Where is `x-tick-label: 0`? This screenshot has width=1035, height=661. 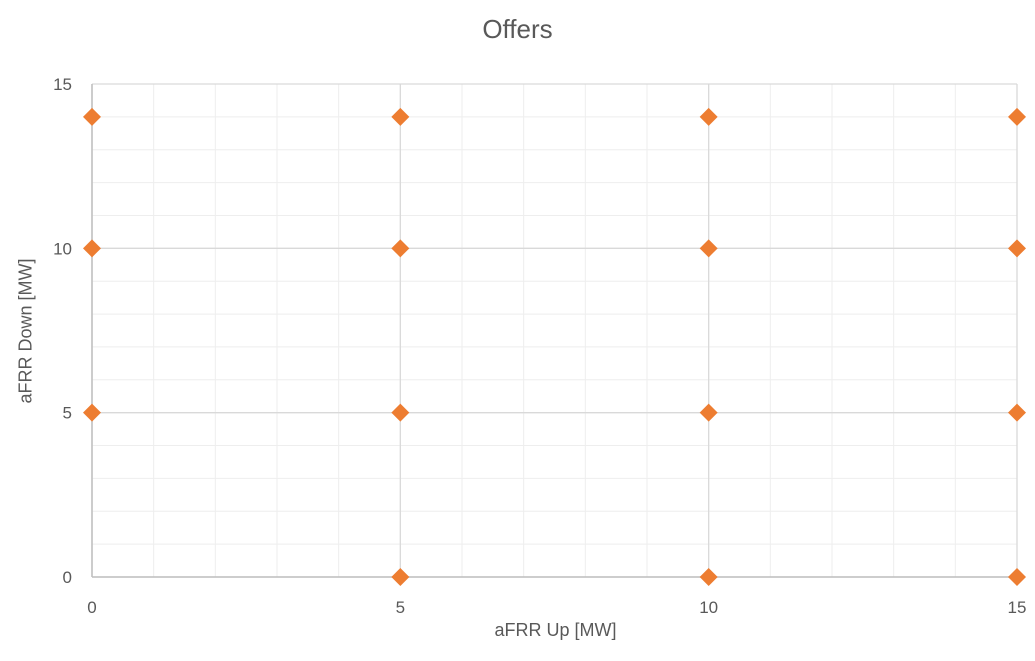 x-tick-label: 0 is located at coordinates (91, 607).